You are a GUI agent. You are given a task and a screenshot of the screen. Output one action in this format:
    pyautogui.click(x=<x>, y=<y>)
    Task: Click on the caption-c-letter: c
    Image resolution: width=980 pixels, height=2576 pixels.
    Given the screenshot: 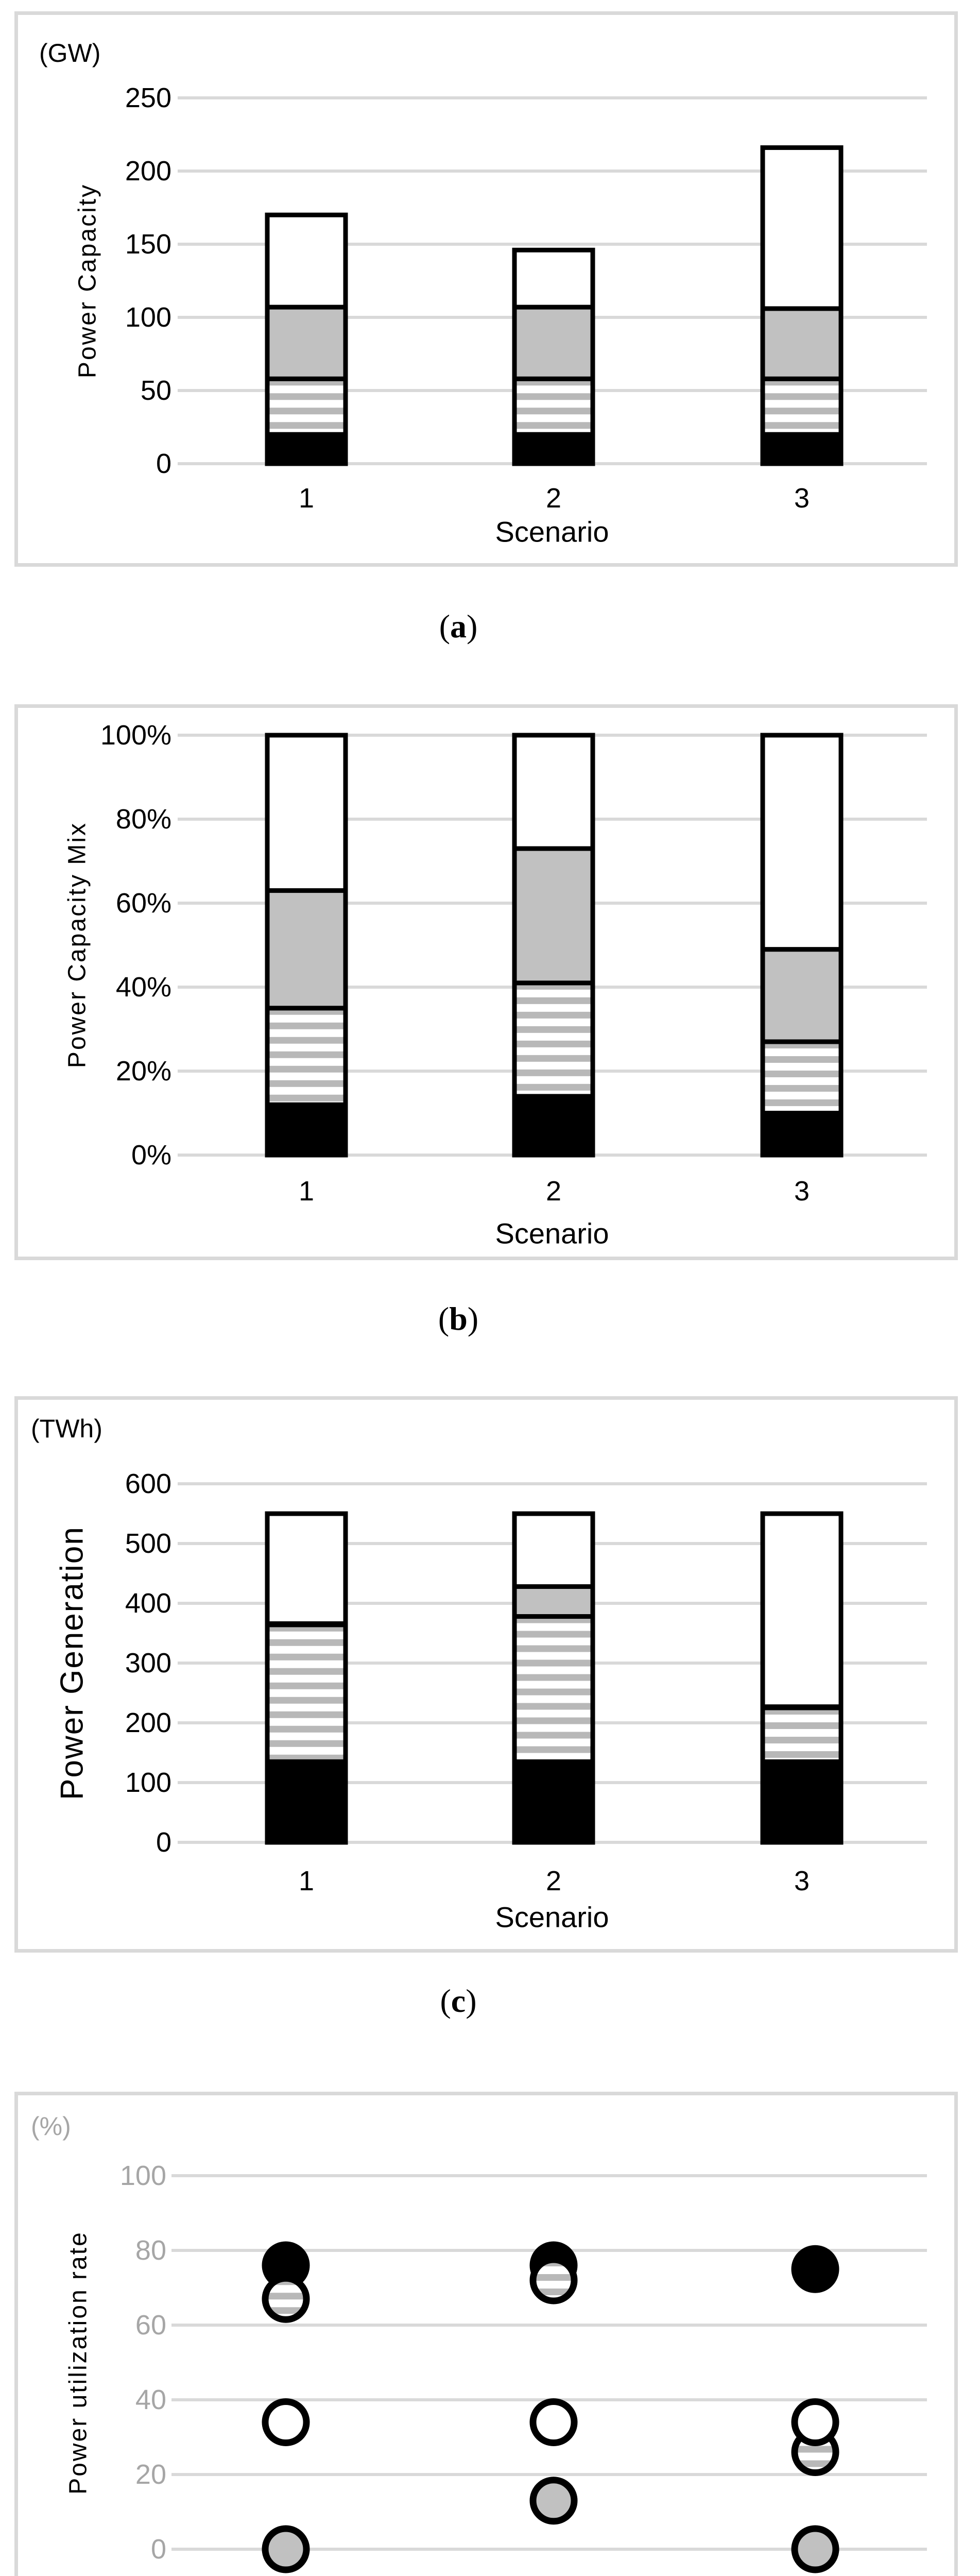 What is the action you would take?
    pyautogui.click(x=458, y=2001)
    